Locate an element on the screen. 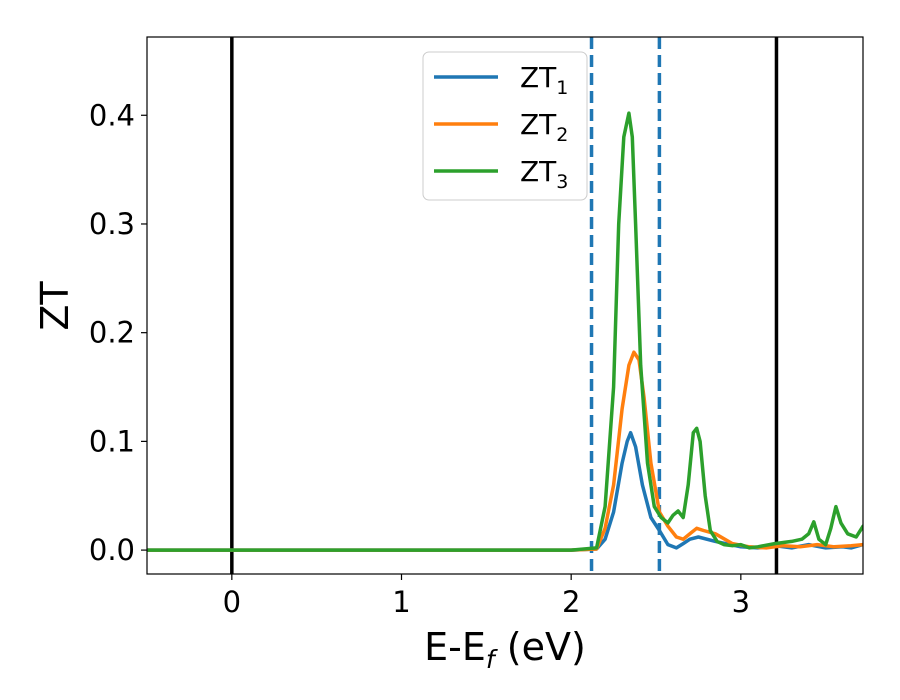  legend-label-zt3: ZT3 is located at coordinates (544, 174).